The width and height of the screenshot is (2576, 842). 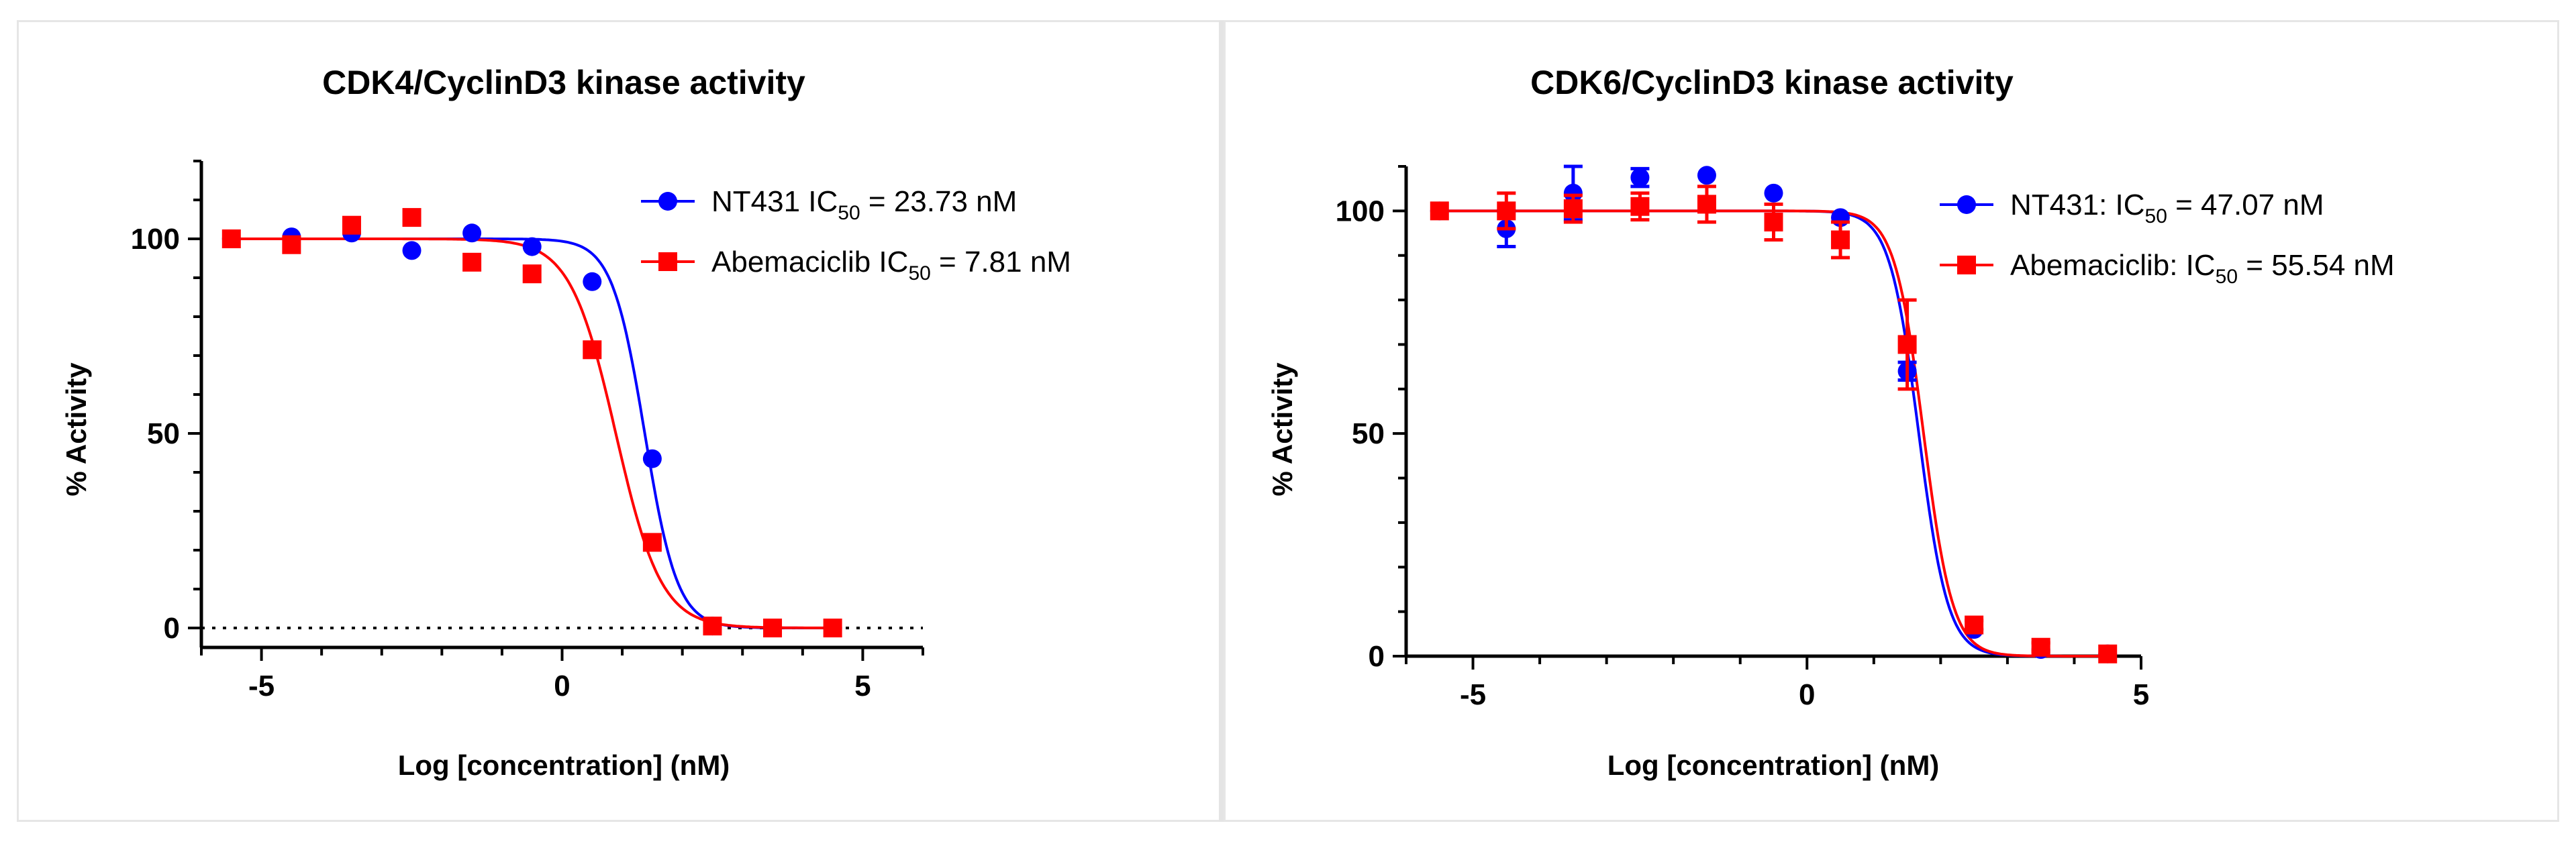 What do you see at coordinates (1473, 694) in the screenshot?
I see `chart2-x-tick-label: -5` at bounding box center [1473, 694].